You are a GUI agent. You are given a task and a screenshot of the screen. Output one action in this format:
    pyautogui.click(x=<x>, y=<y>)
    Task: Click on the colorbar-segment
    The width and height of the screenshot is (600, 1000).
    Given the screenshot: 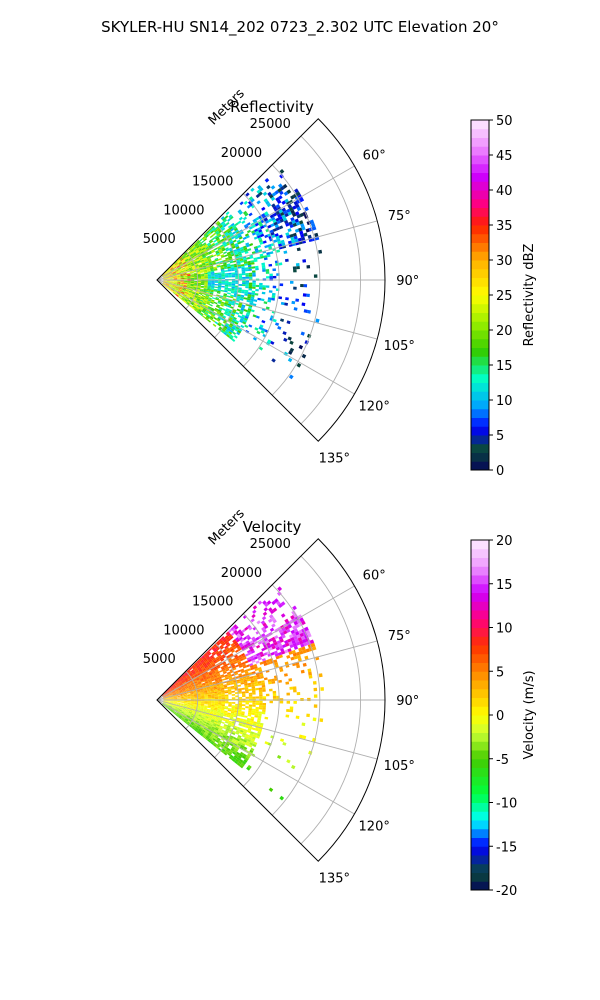 What is the action you would take?
    pyautogui.click(x=480, y=221)
    